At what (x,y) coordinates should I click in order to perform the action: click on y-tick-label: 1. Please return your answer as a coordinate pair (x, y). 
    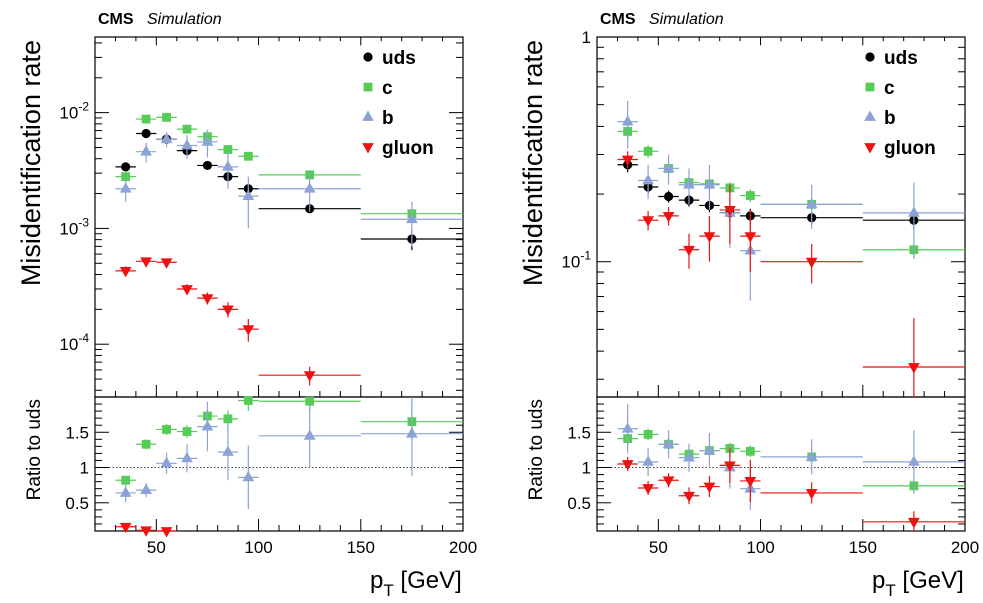
    Looking at the image, I should click on (586, 37).